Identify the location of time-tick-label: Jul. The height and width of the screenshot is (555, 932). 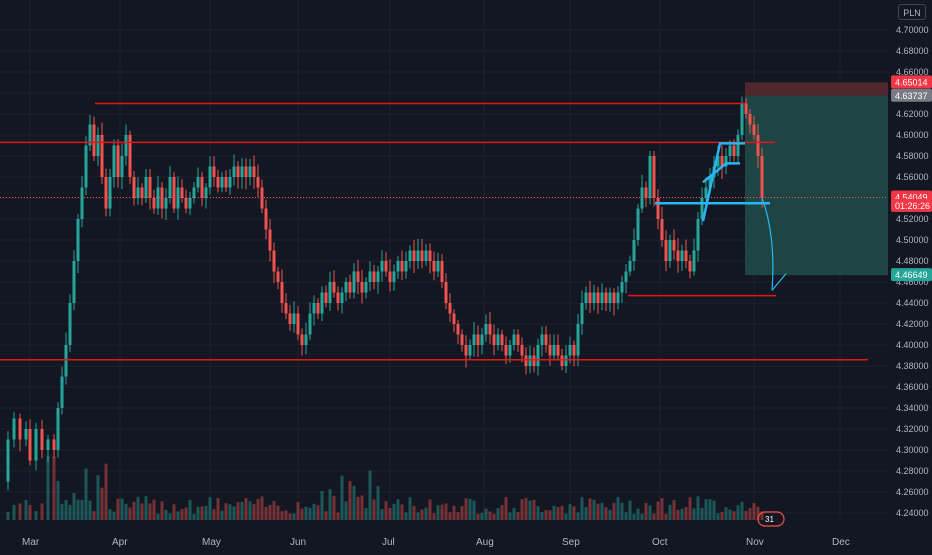
(388, 542).